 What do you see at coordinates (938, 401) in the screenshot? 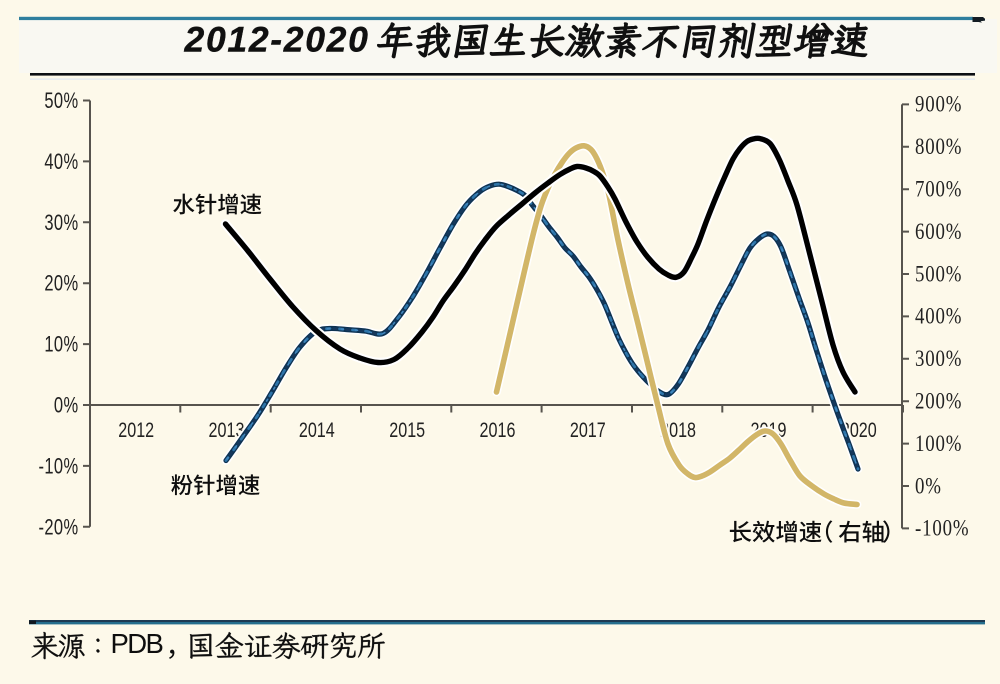
I see `svg-text: 200%` at bounding box center [938, 401].